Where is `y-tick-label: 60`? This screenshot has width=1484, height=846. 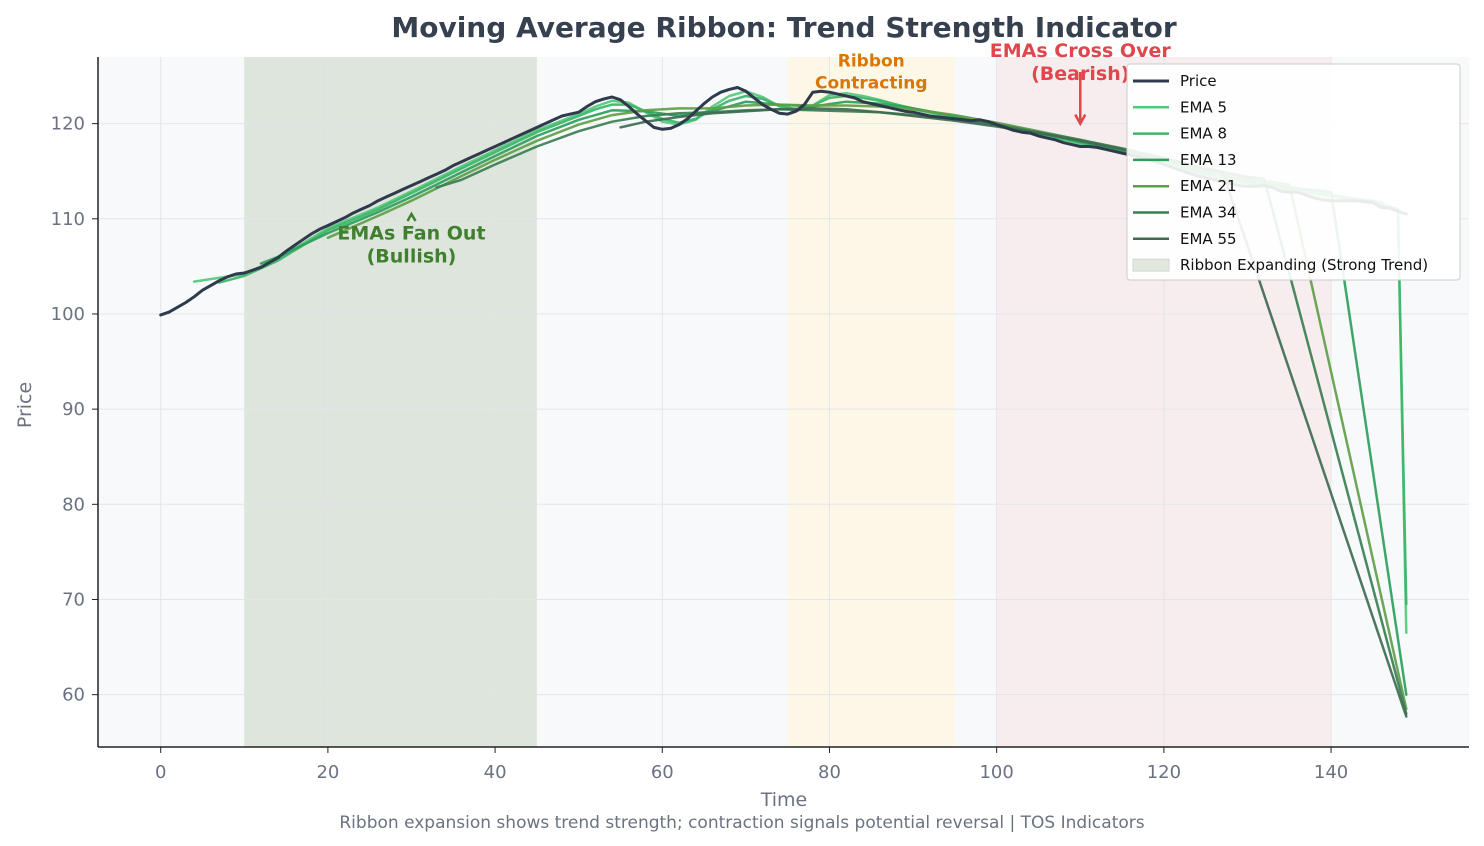 y-tick-label: 60 is located at coordinates (73, 695).